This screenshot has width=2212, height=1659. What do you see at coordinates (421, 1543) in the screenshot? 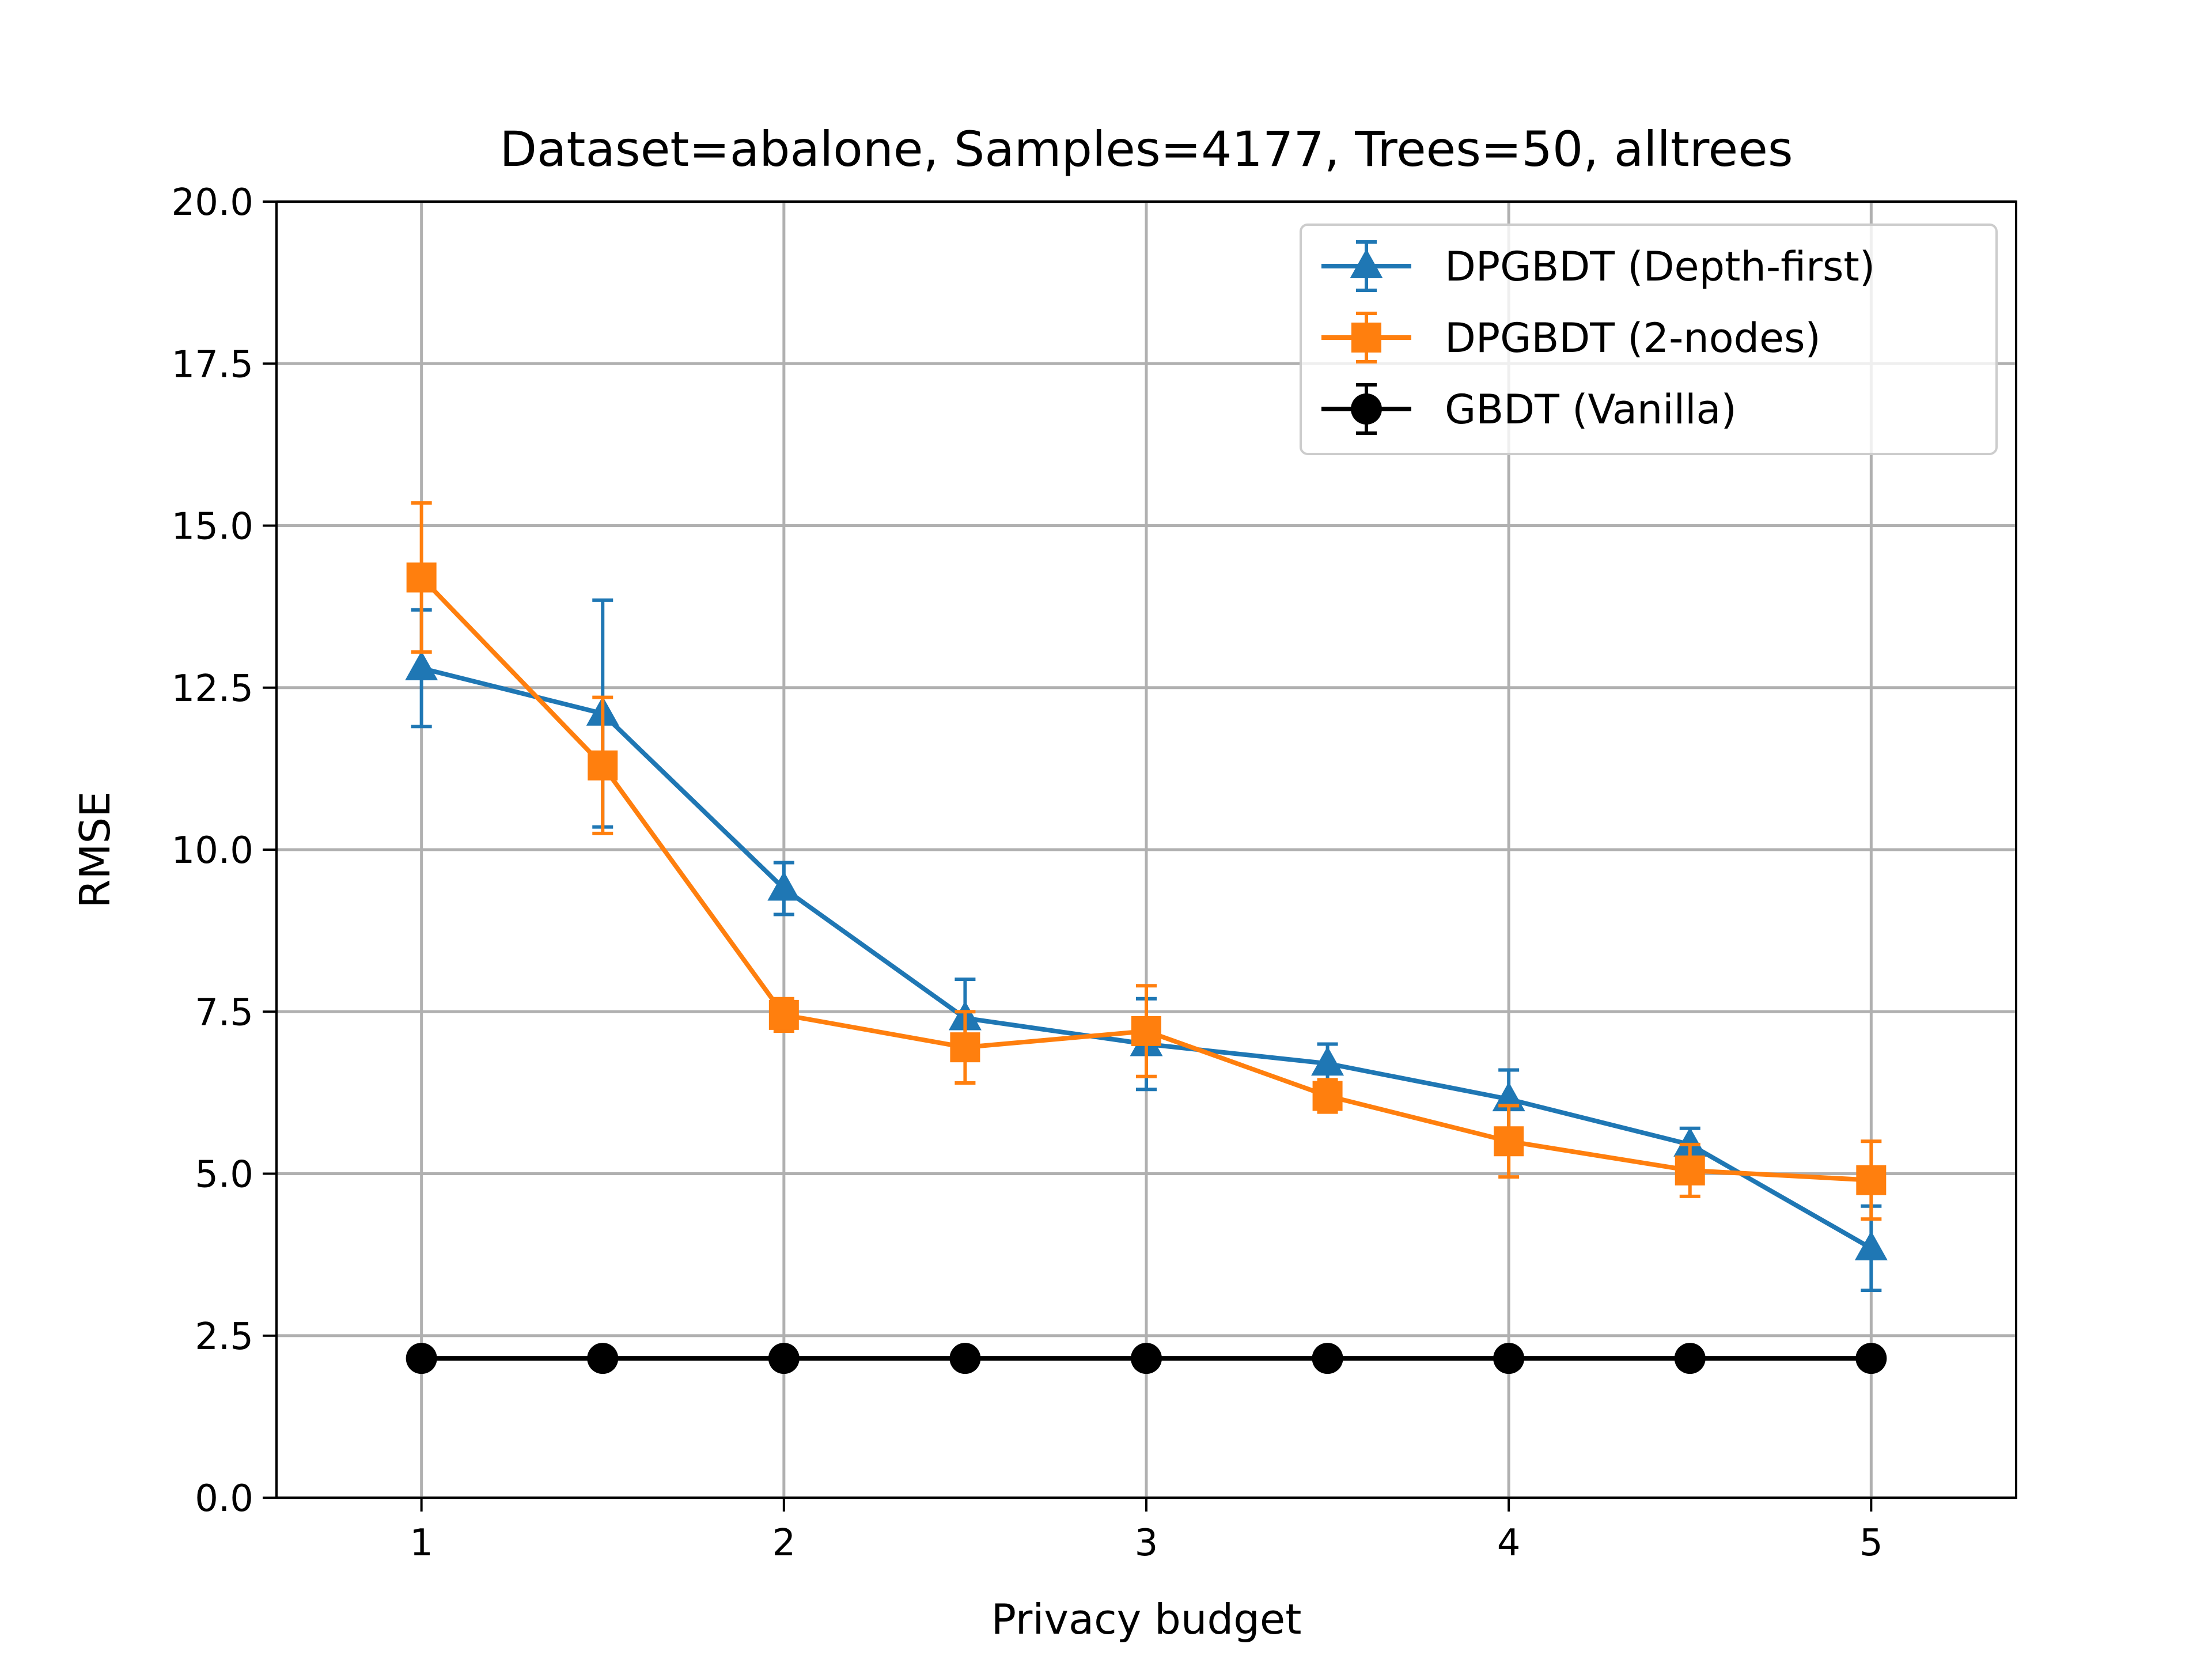
I see `x-tick-label: 1` at bounding box center [421, 1543].